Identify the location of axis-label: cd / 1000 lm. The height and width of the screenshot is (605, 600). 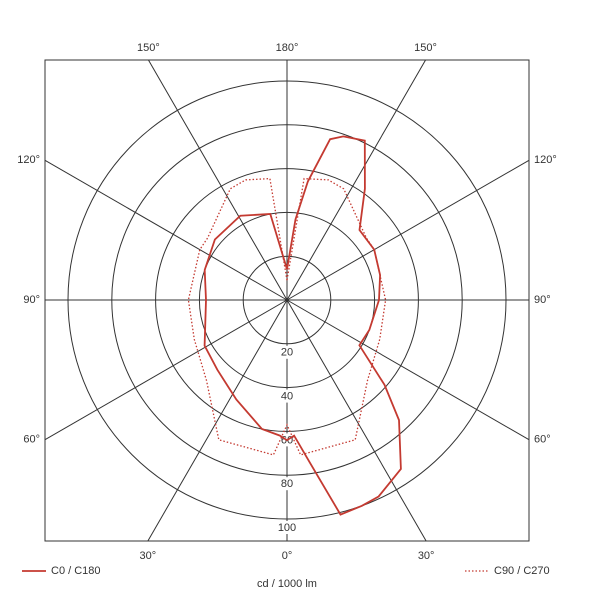
(287, 584).